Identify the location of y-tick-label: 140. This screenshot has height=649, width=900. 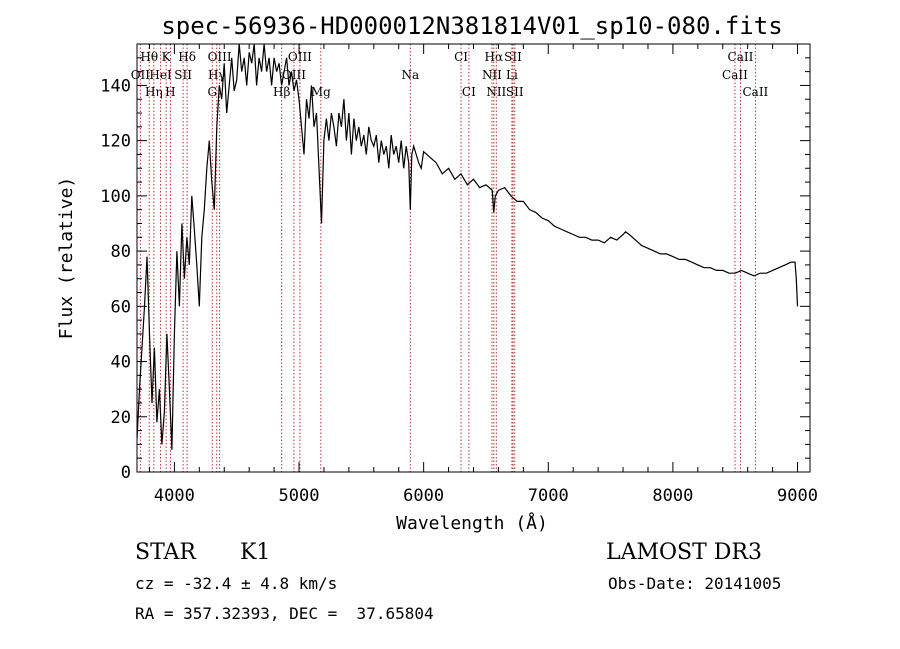
(115, 86).